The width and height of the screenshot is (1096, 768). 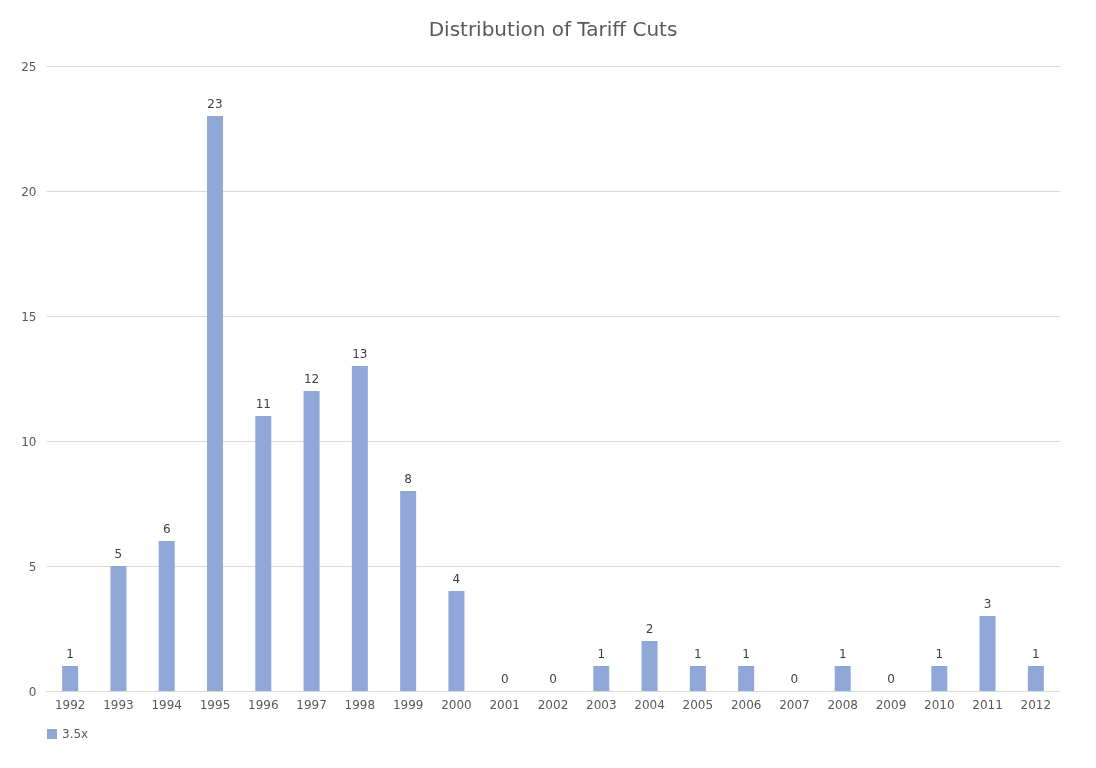 I want to click on x-tick-label: 2005, so click(x=698, y=704).